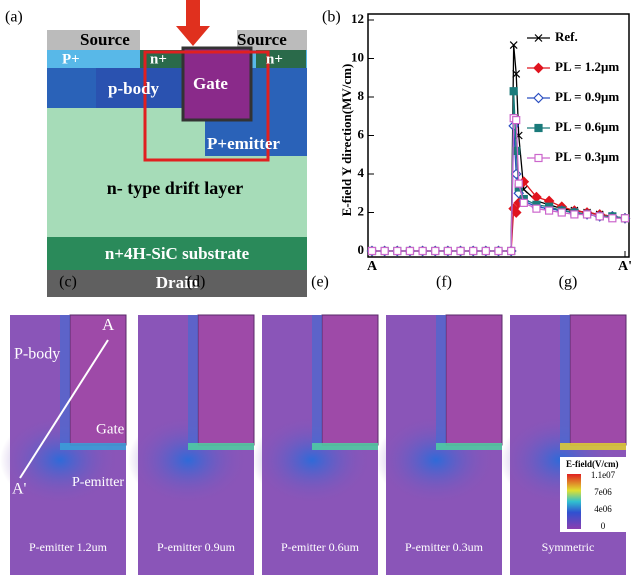  I want to click on y-tick-label: 0, so click(361, 249).